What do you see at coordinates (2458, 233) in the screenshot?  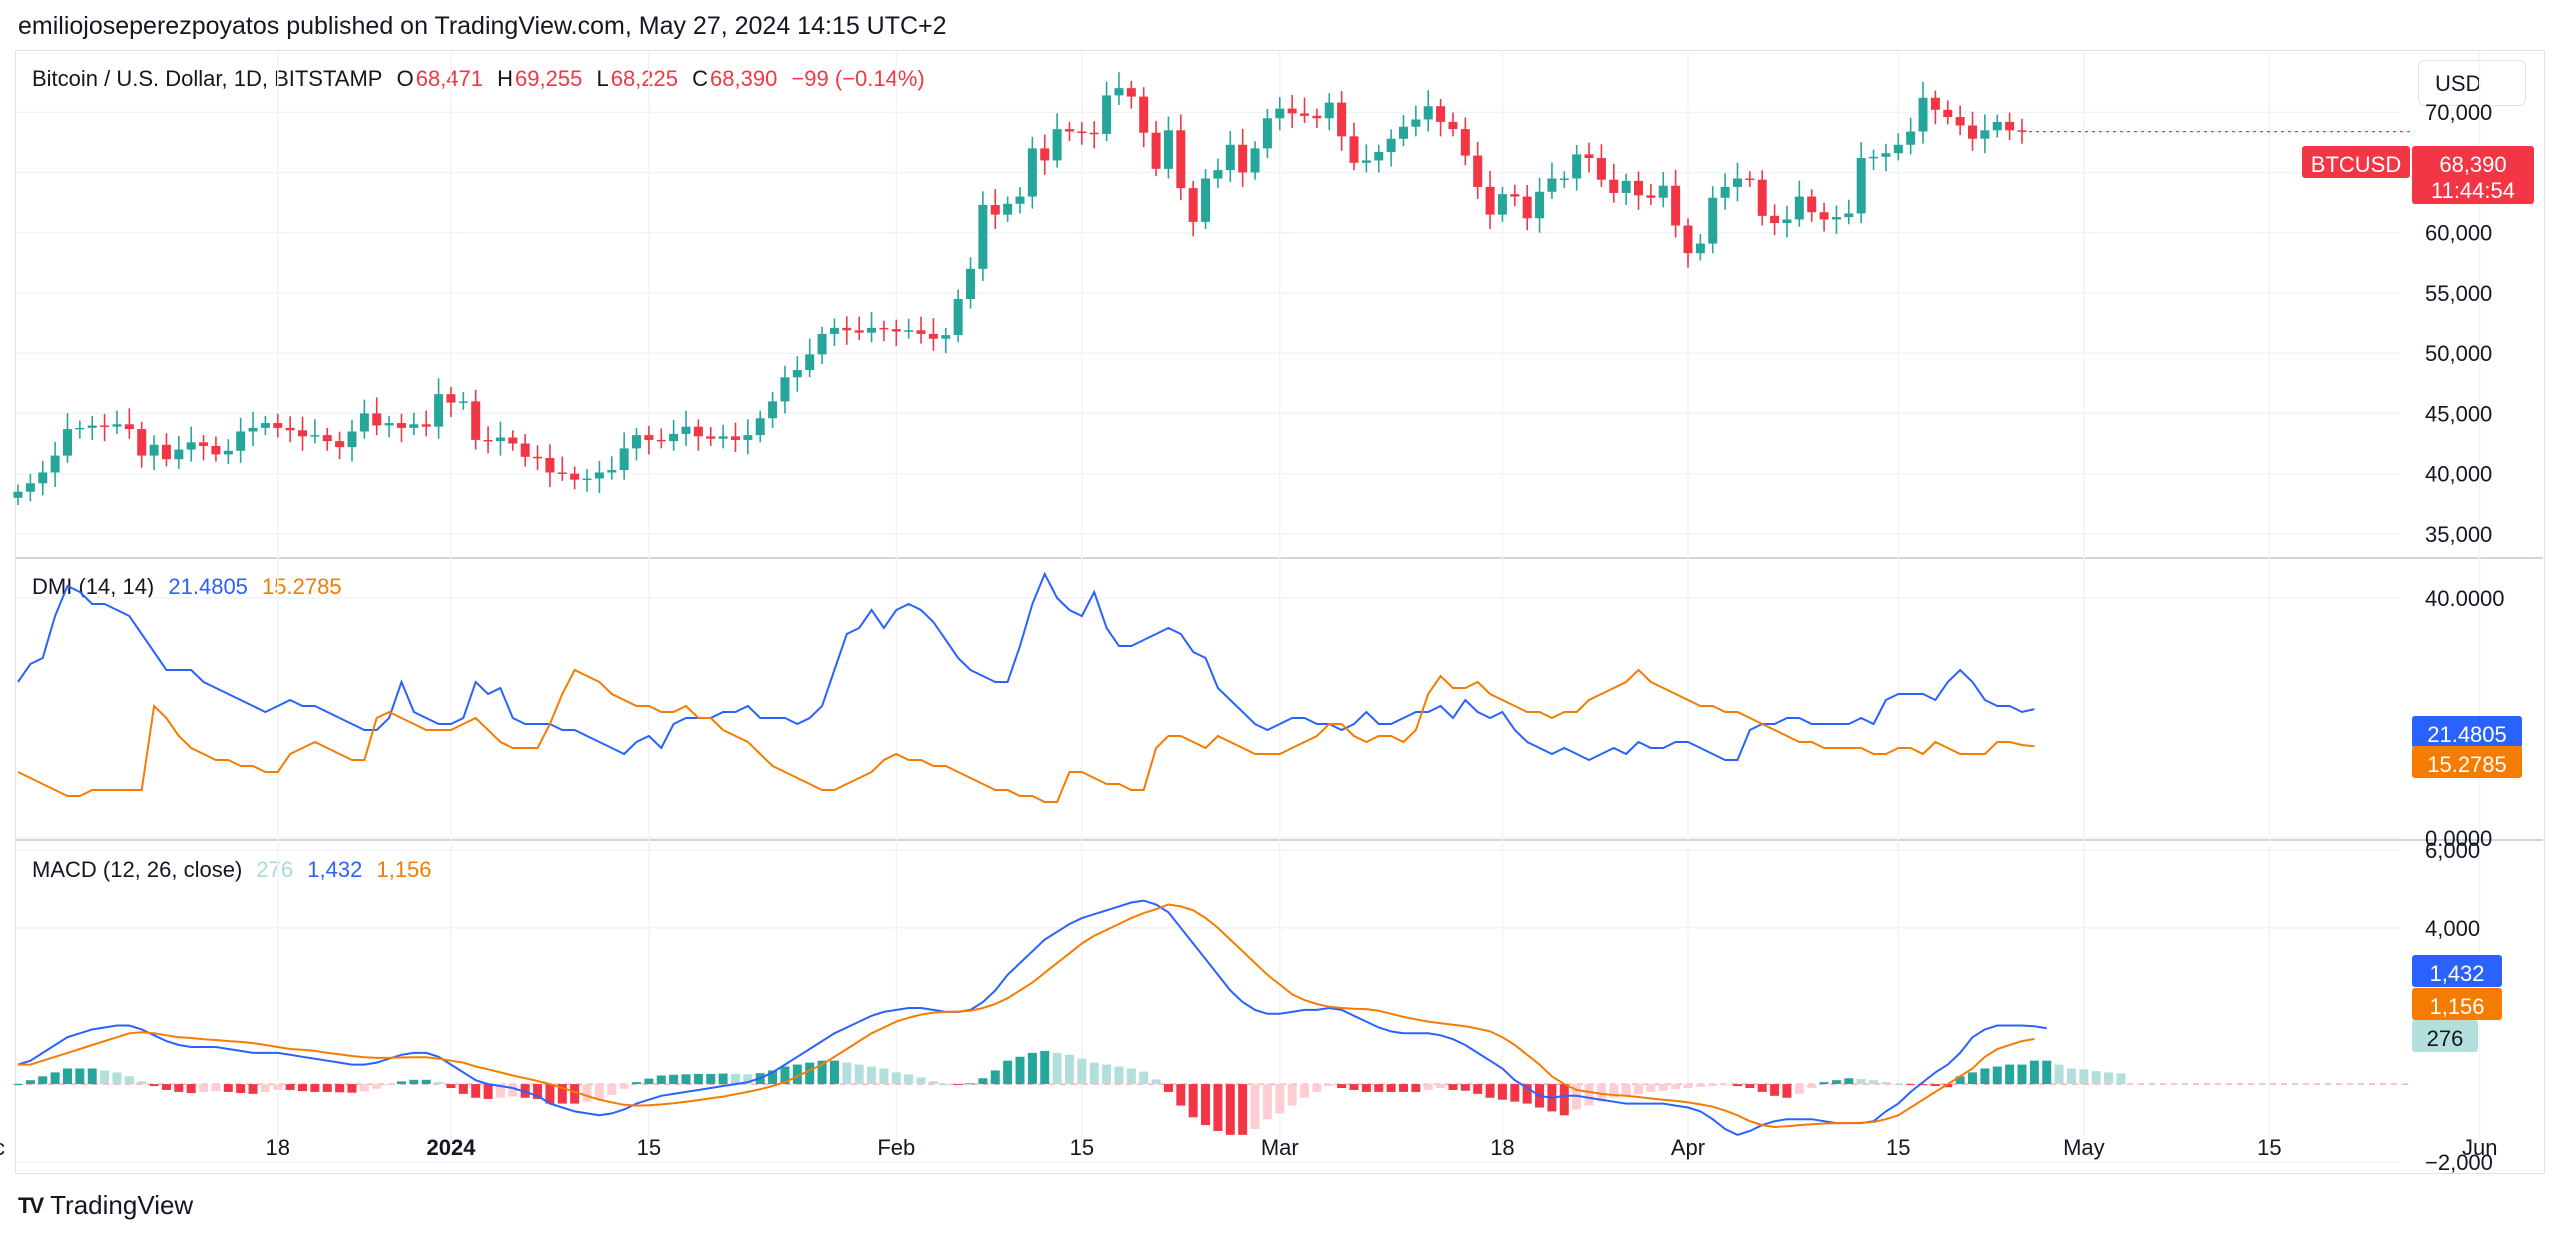 I see `y-tick-label: 60,000` at bounding box center [2458, 233].